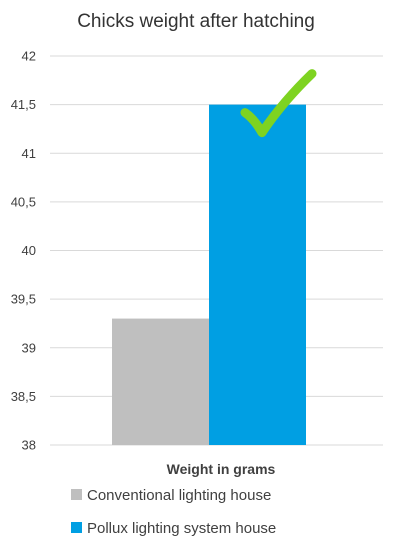 This screenshot has width=393, height=551. I want to click on x-axis-label: Weight in grams, so click(221, 469).